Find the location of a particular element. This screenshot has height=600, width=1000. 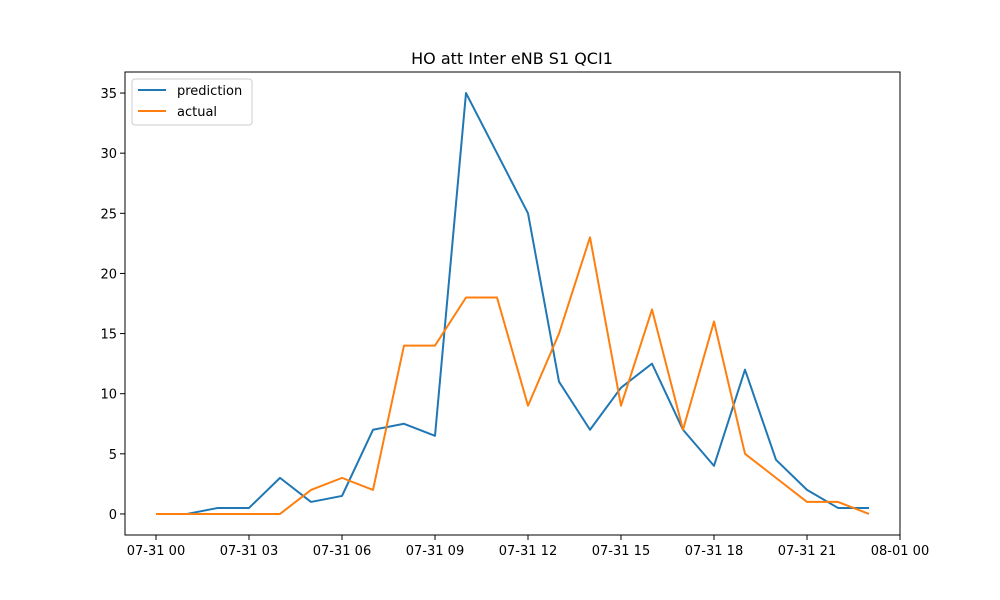

x-tick-label: 07-31 21 is located at coordinates (807, 551).